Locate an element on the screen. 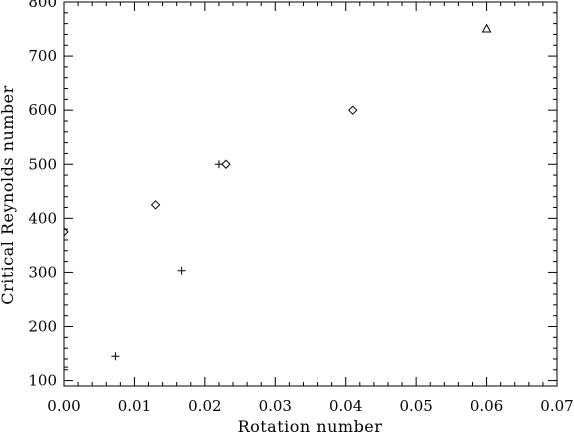 The height and width of the screenshot is (433, 574). y-tick-label: 600 is located at coordinates (42, 110).